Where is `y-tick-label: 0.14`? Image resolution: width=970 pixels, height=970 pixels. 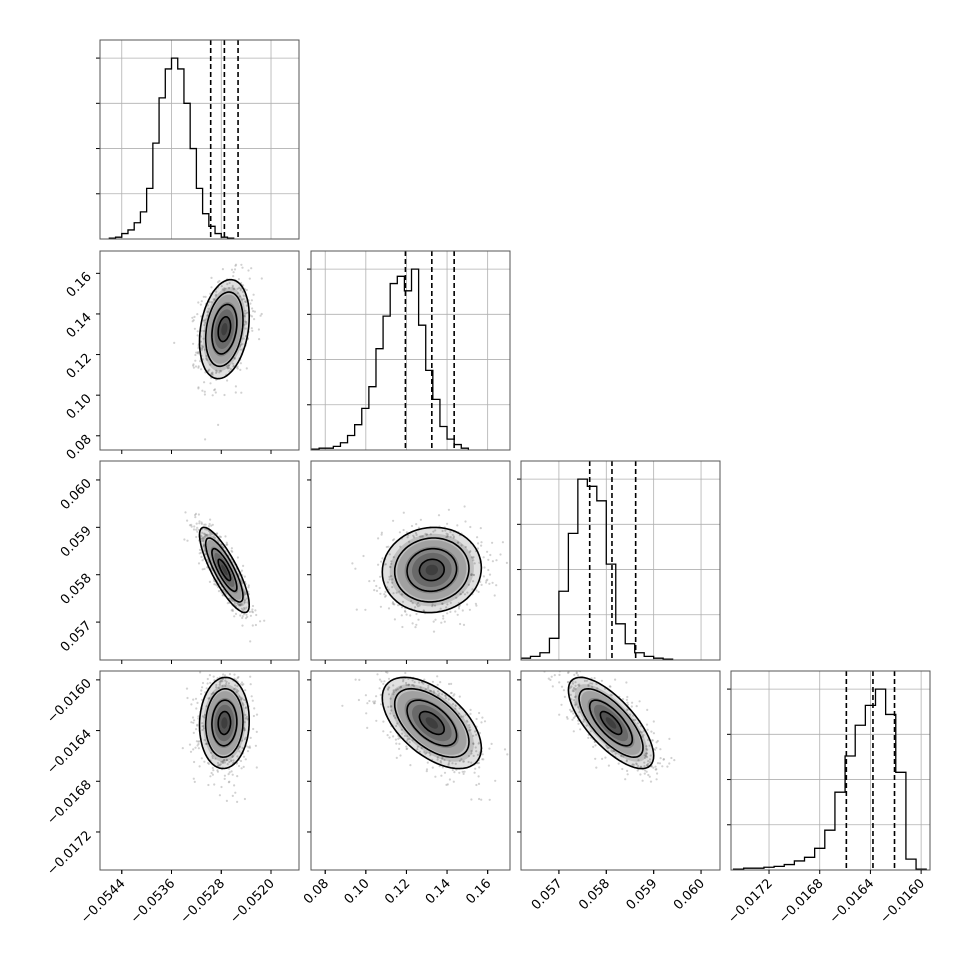
y-tick-label: 0.14 is located at coordinates (79, 325).